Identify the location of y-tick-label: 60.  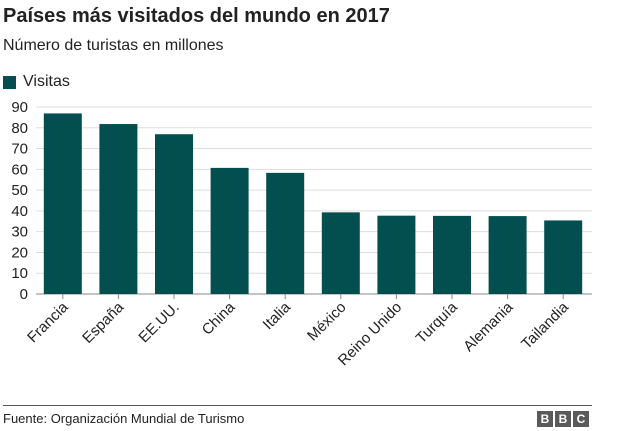
(19, 169).